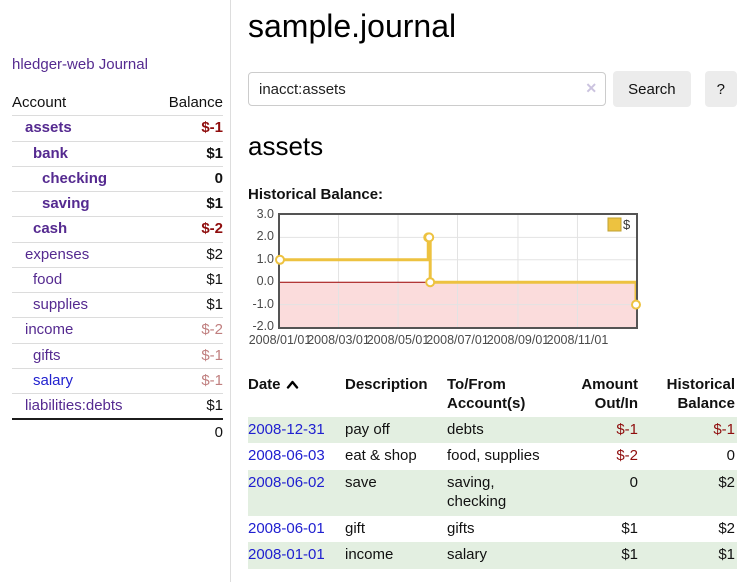 The height and width of the screenshot is (582, 742). What do you see at coordinates (492, 555) in the screenshot?
I see `transaction-row: 2008-01-01 income salary $1 $1` at bounding box center [492, 555].